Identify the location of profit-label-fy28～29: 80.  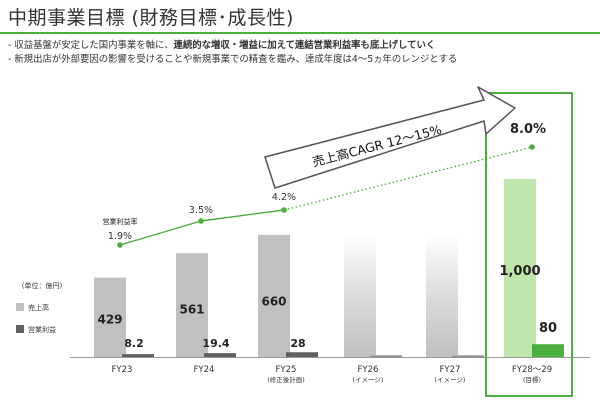
(548, 328).